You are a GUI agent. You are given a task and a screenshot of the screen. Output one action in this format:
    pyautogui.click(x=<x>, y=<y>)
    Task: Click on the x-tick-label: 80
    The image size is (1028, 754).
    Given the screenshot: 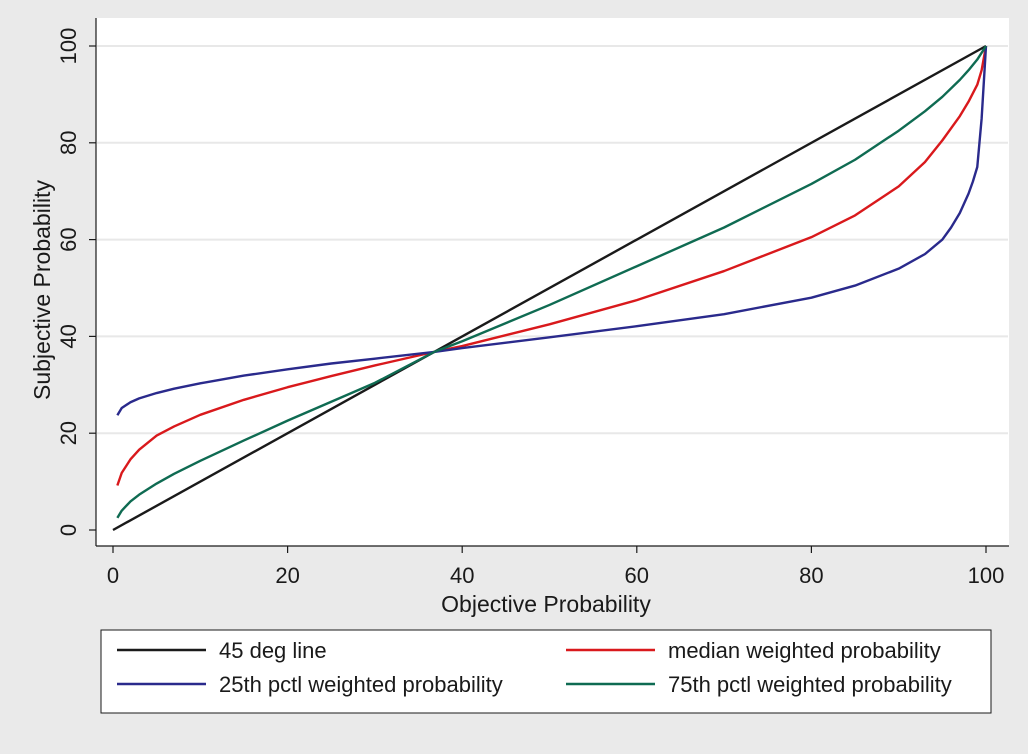 What is the action you would take?
    pyautogui.click(x=811, y=575)
    